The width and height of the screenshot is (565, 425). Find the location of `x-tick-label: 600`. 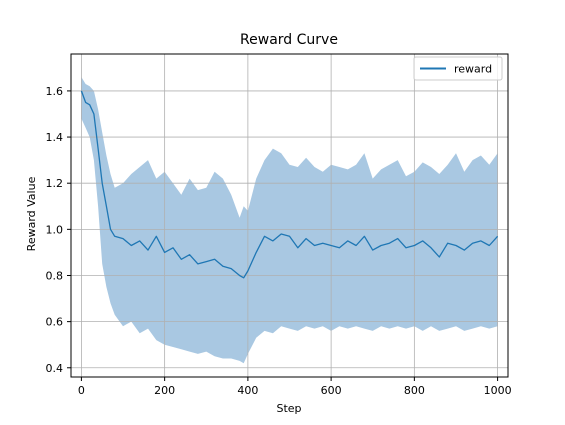

x-tick-label: 600 is located at coordinates (331, 390).